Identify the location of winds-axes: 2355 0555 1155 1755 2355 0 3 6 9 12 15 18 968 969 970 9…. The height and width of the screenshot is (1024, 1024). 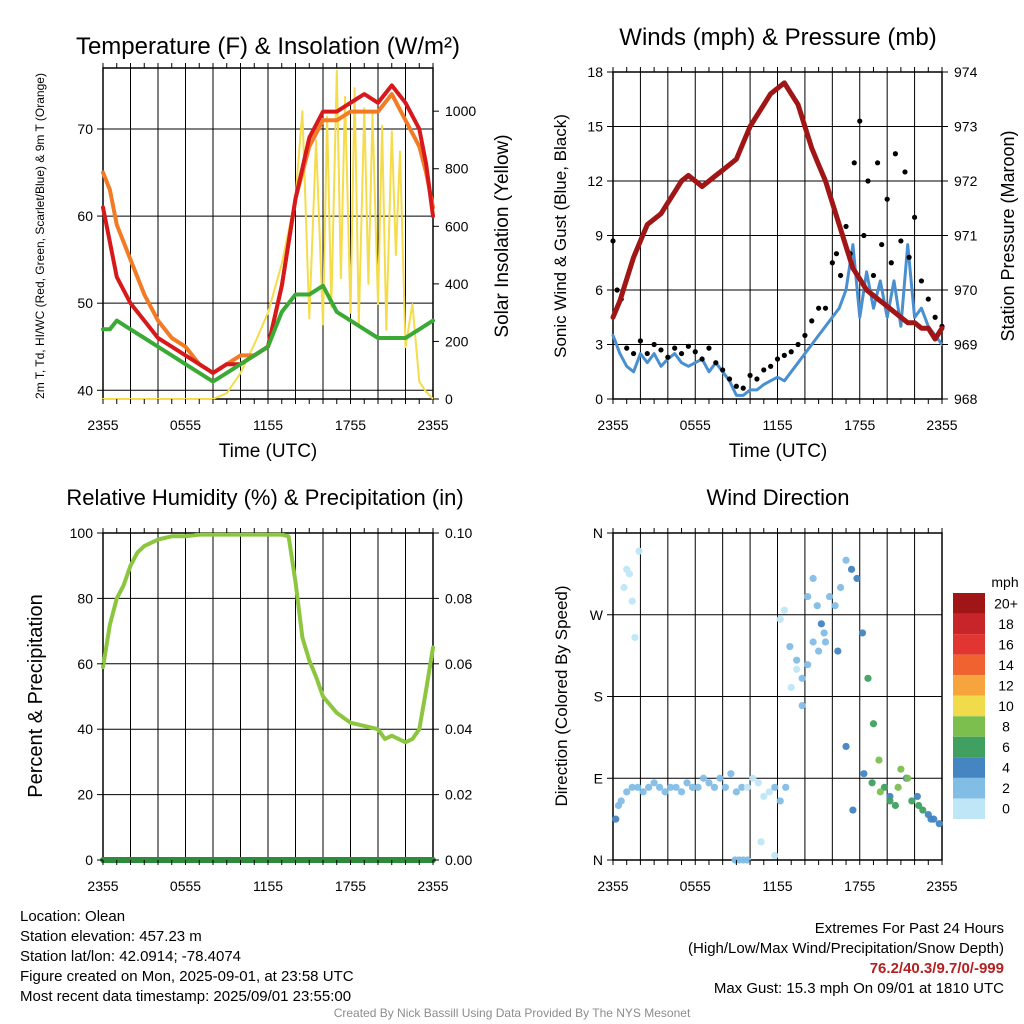
(782, 248).